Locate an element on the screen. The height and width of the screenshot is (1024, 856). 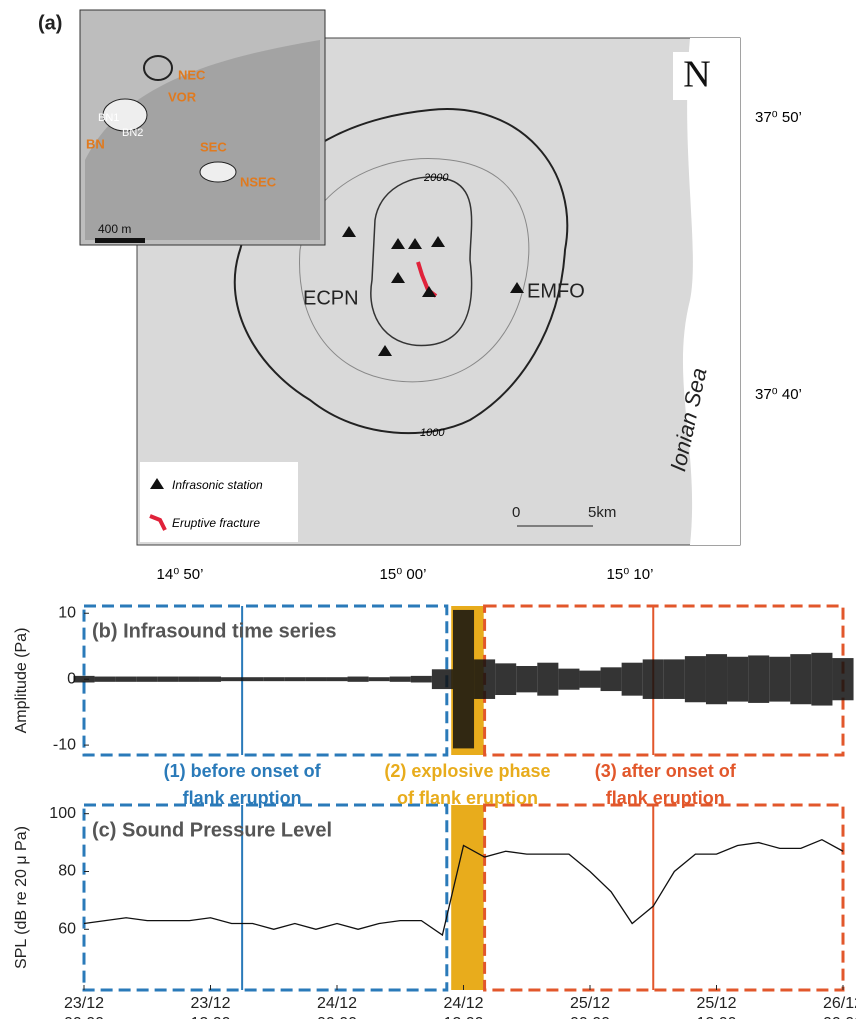
phase-band is located at coordinates (467, 897).